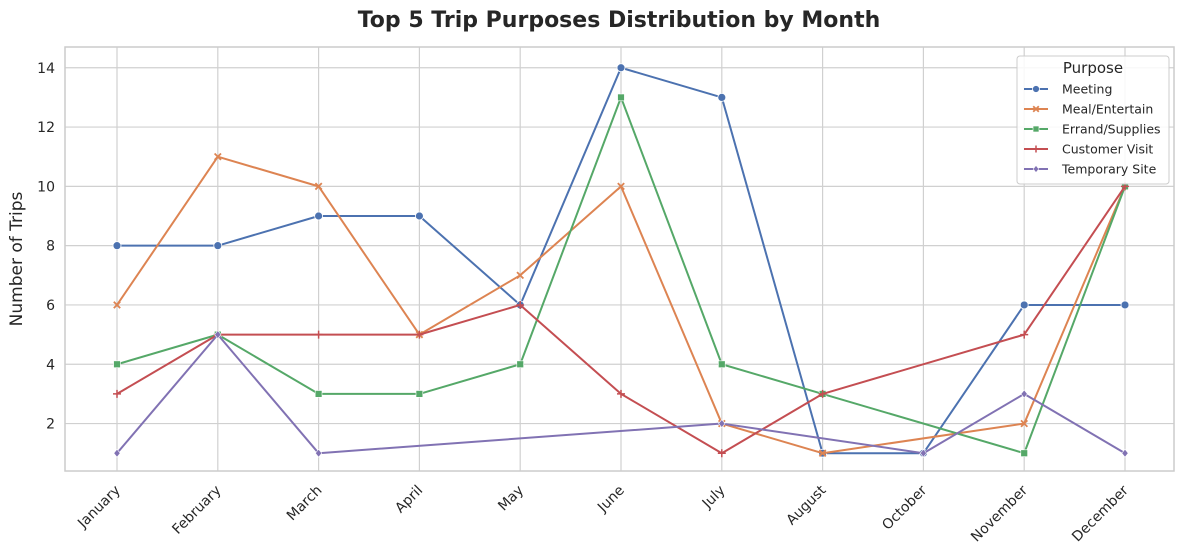 The width and height of the screenshot is (1184, 560). I want to click on legend-item-errand-supplies: Errand/Supplies, so click(1092, 129).